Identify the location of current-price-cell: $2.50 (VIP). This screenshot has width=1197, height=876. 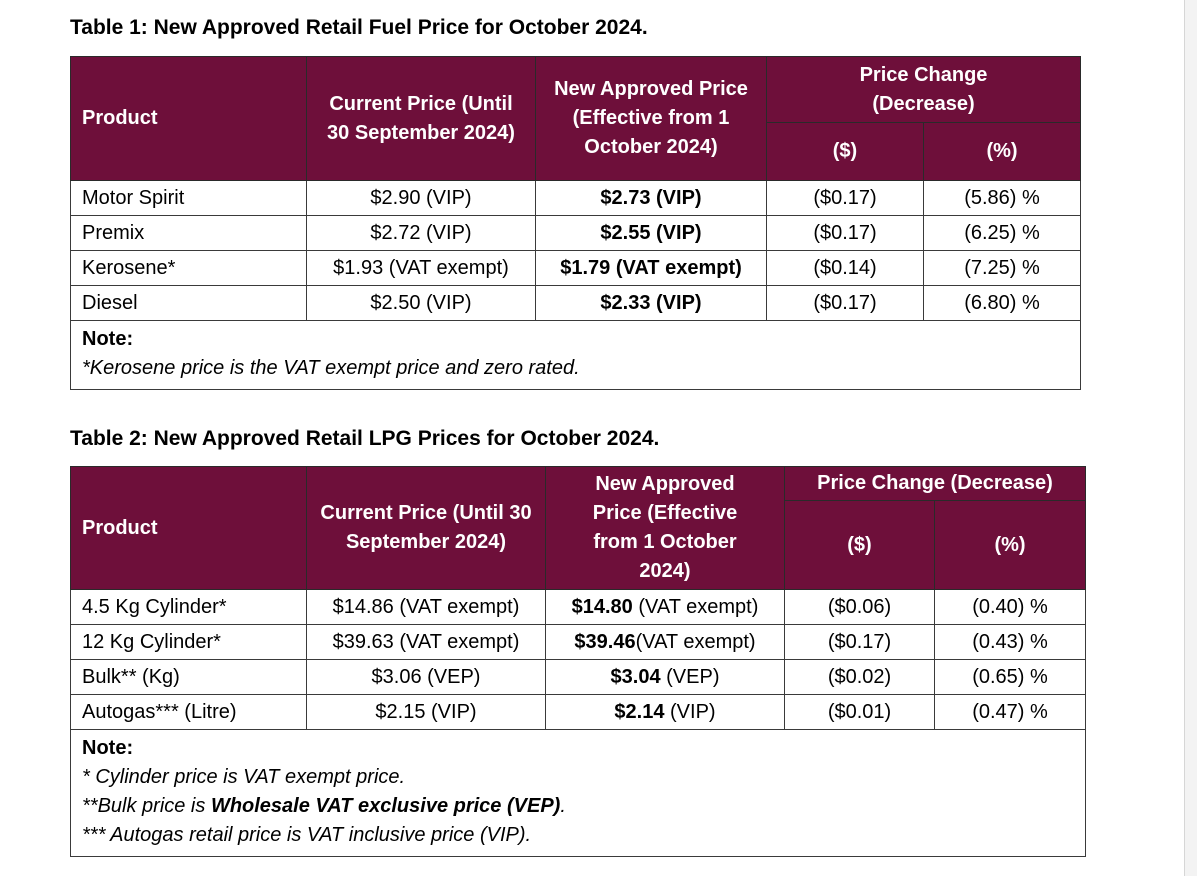
(421, 303).